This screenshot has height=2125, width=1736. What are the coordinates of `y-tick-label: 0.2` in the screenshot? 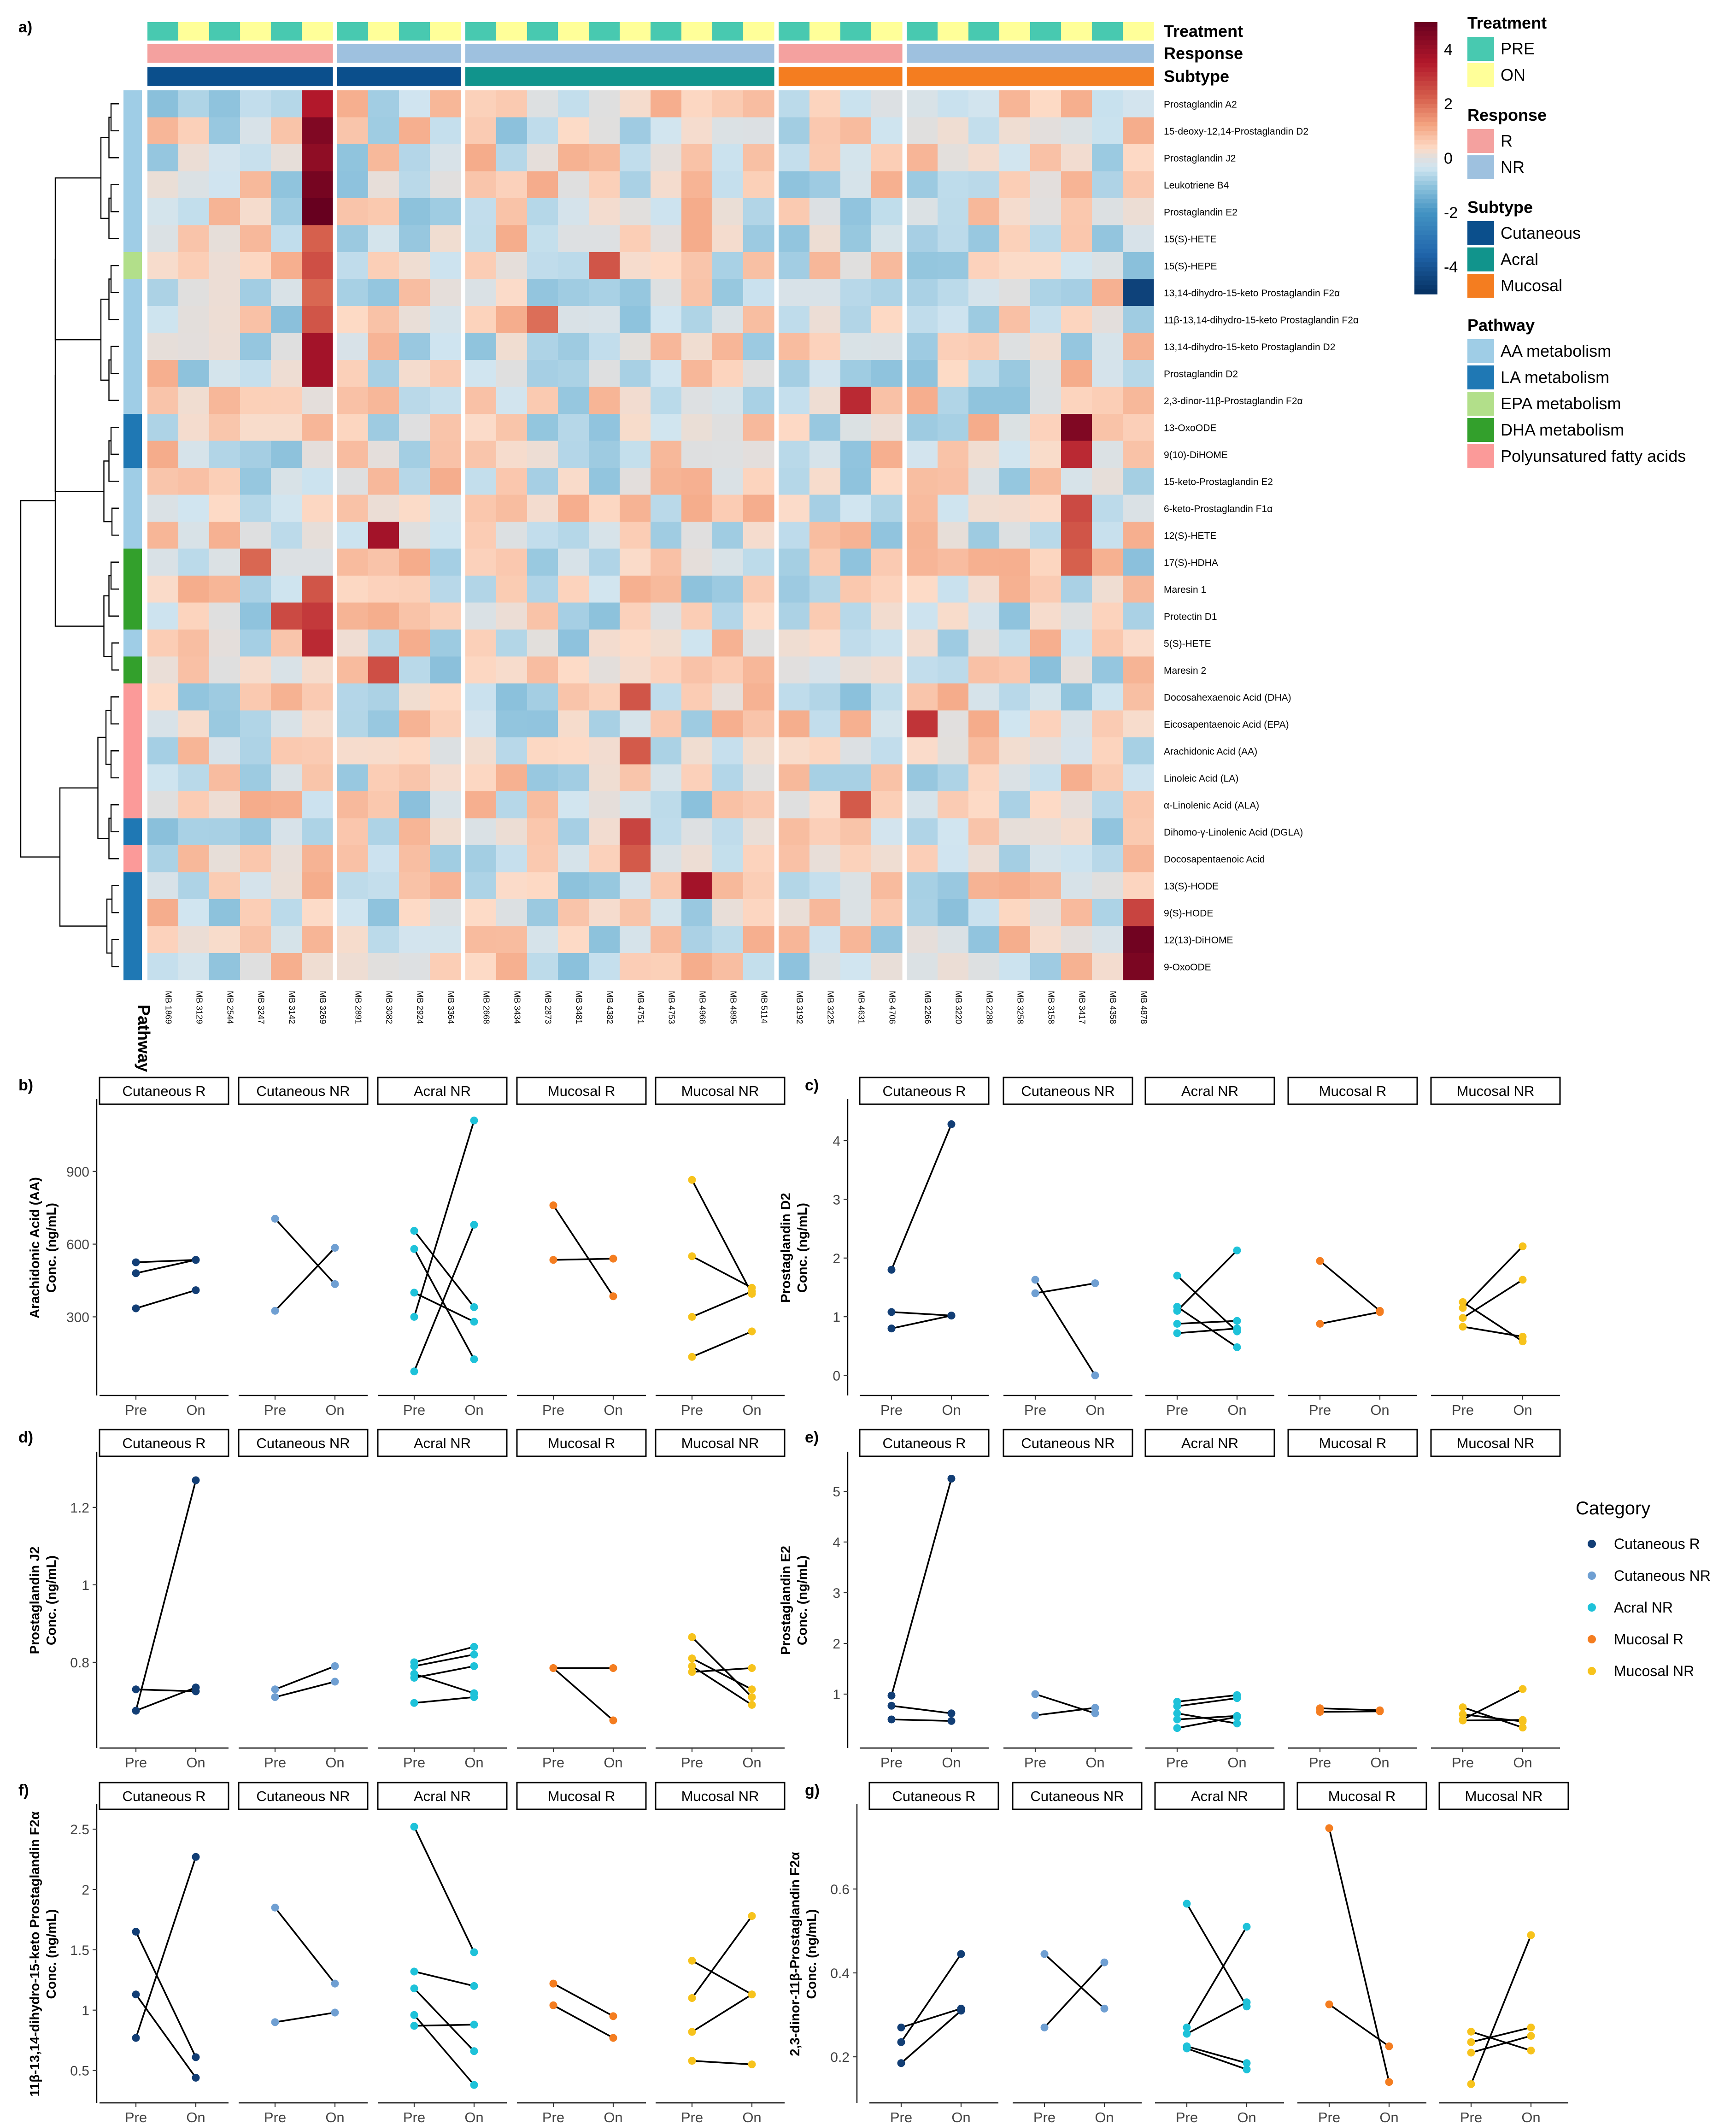 It's located at (840, 2057).